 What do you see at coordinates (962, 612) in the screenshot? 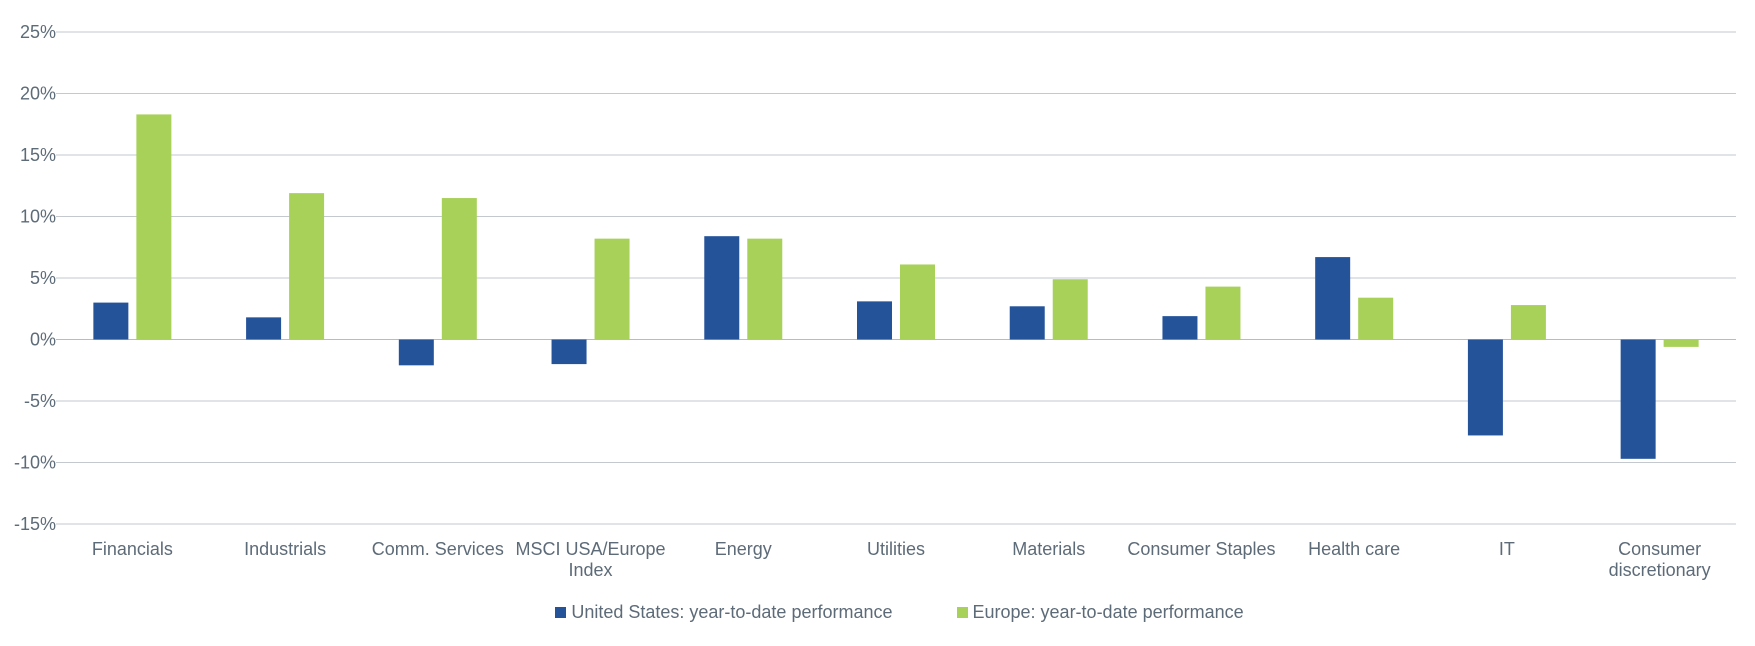
I see `legend-swatch-europe` at bounding box center [962, 612].